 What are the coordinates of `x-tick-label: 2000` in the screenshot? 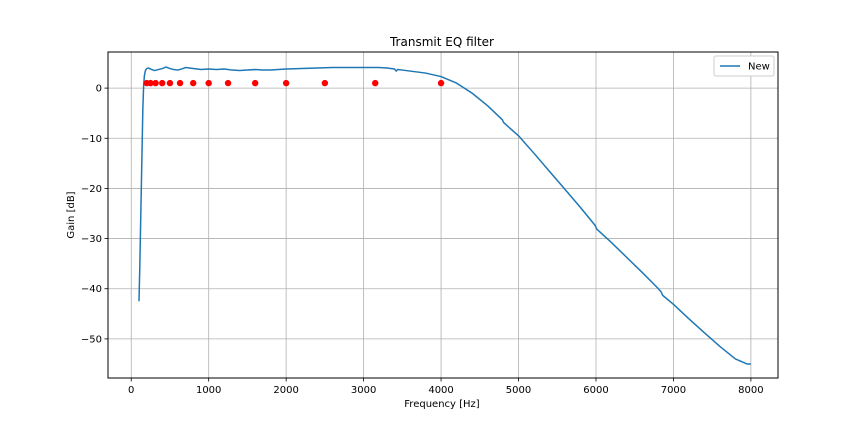 It's located at (285, 390).